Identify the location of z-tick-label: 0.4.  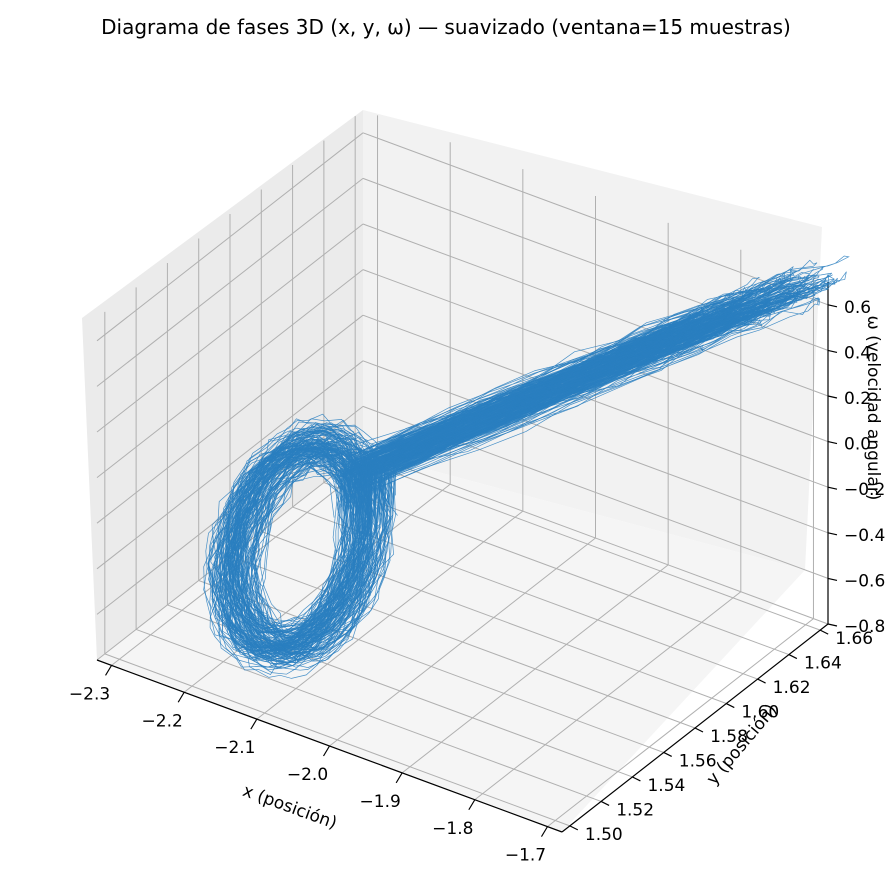
(857, 353).